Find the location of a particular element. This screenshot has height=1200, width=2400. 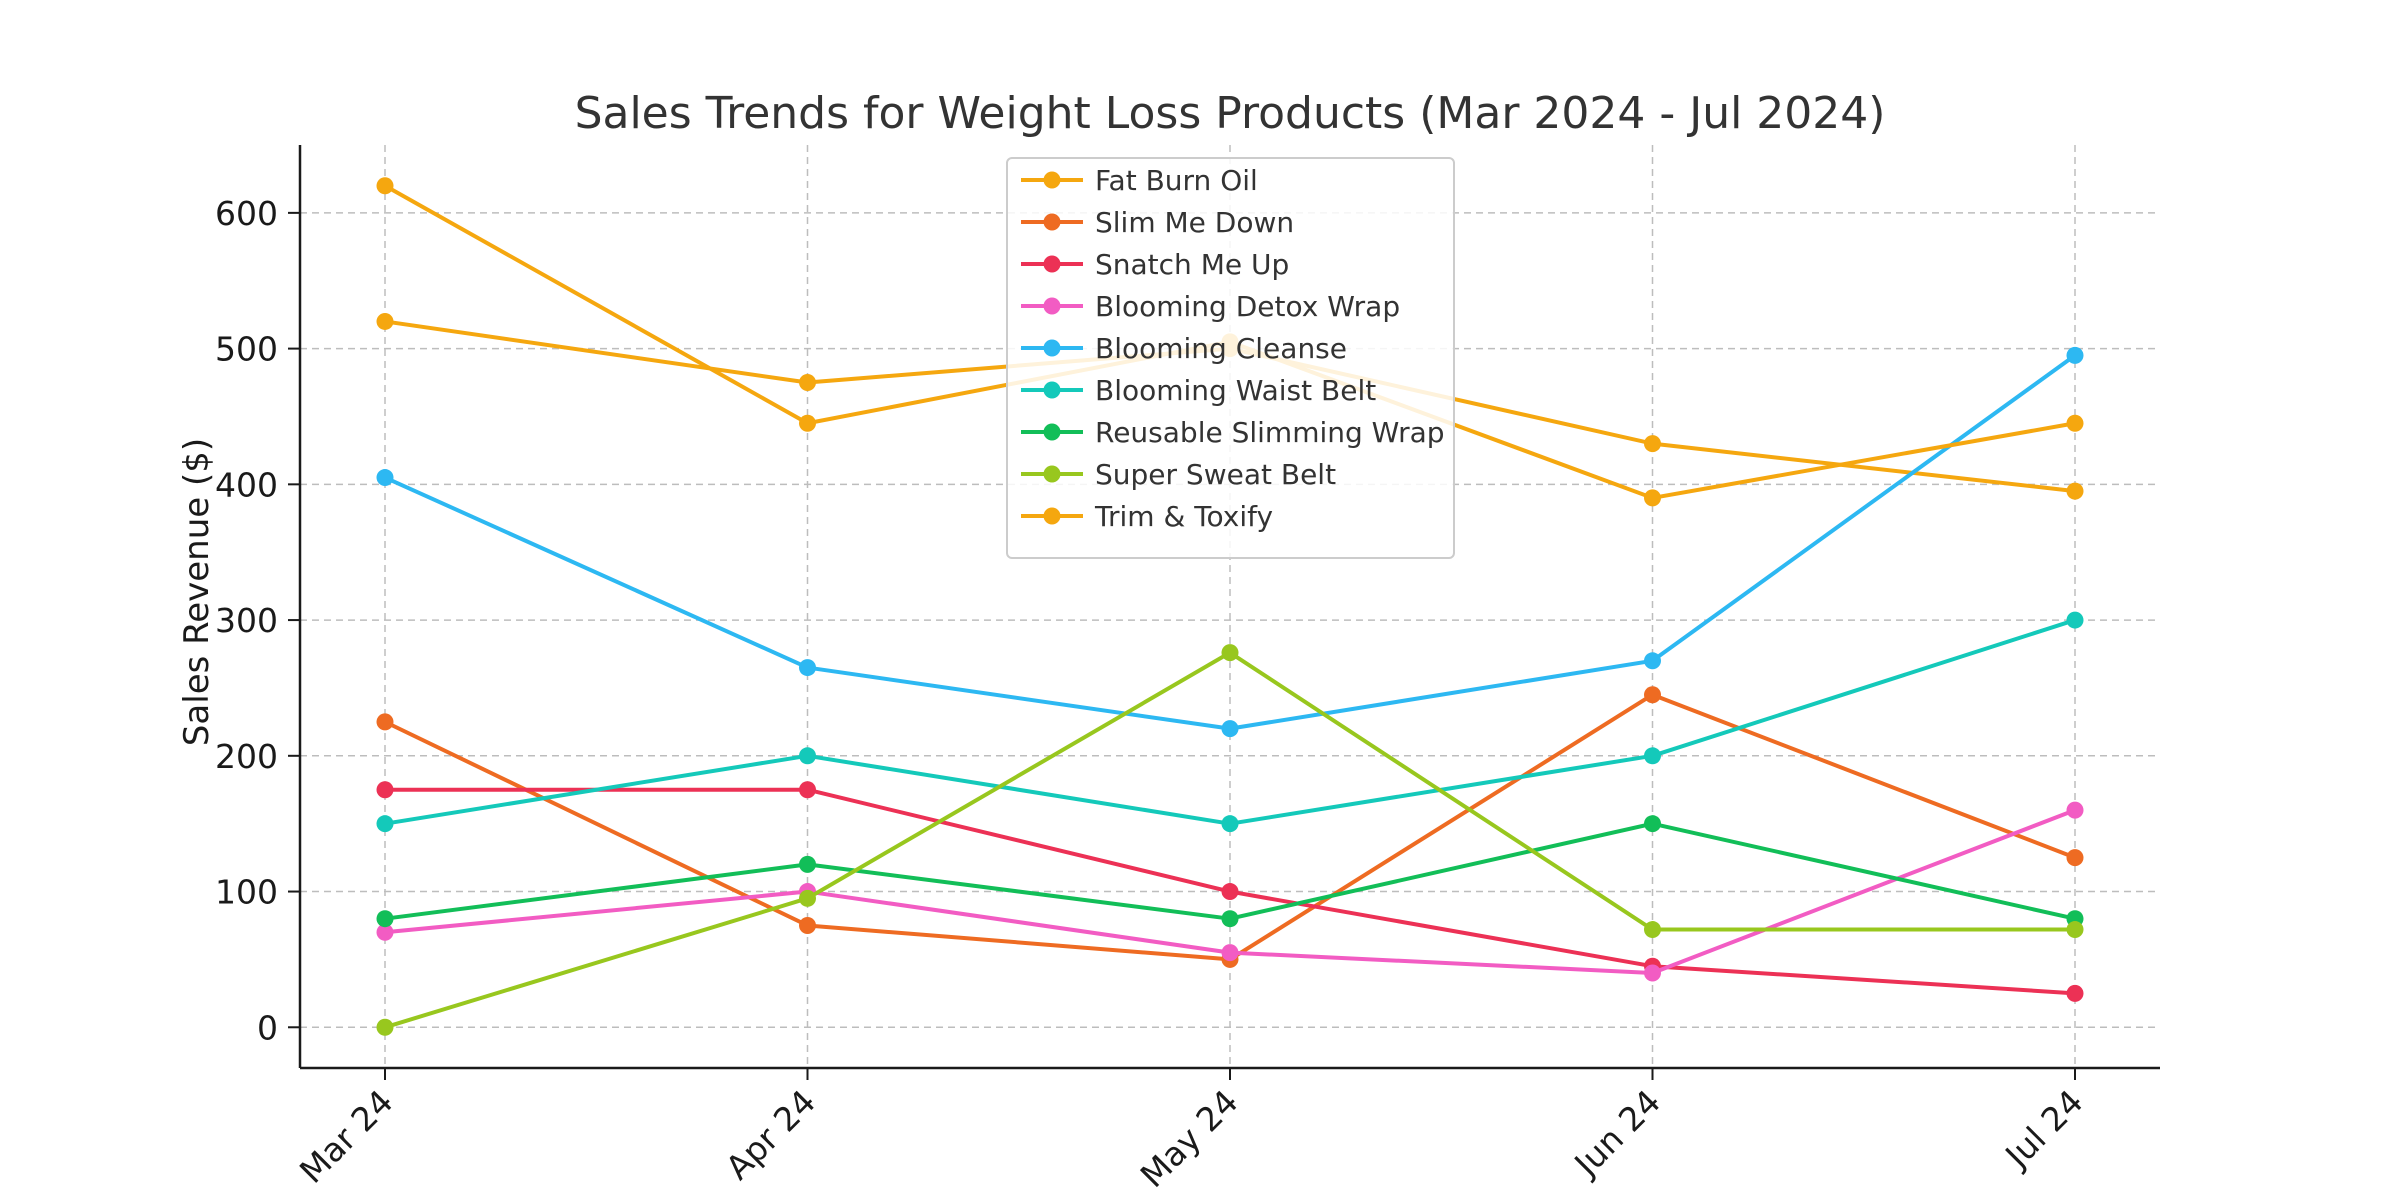

legend-item: Trim & Toxify is located at coordinates (1147, 516).